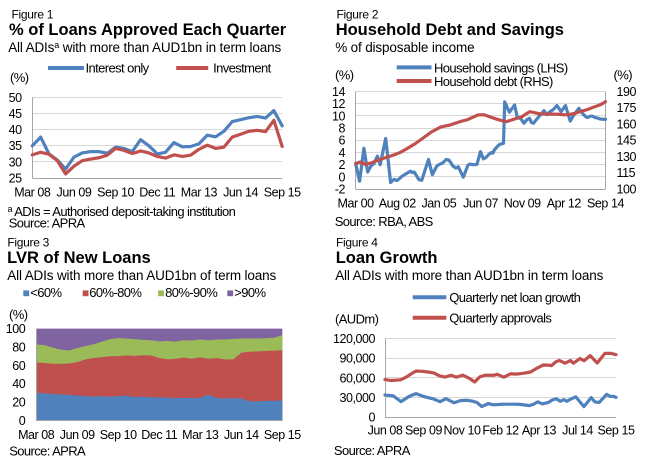 The height and width of the screenshot is (465, 655). I want to click on svg-text: -2, so click(340, 190).